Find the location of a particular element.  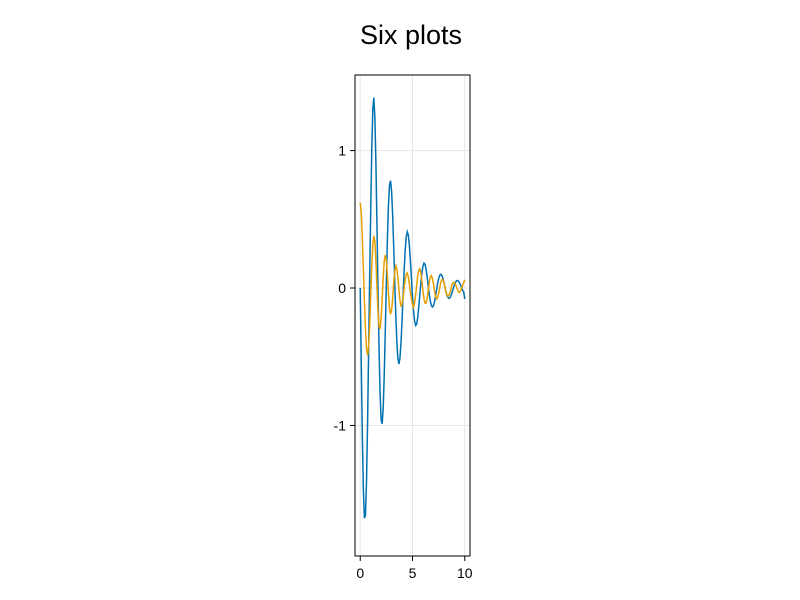

y-axis: -1 0 1 is located at coordinates (344, 288).